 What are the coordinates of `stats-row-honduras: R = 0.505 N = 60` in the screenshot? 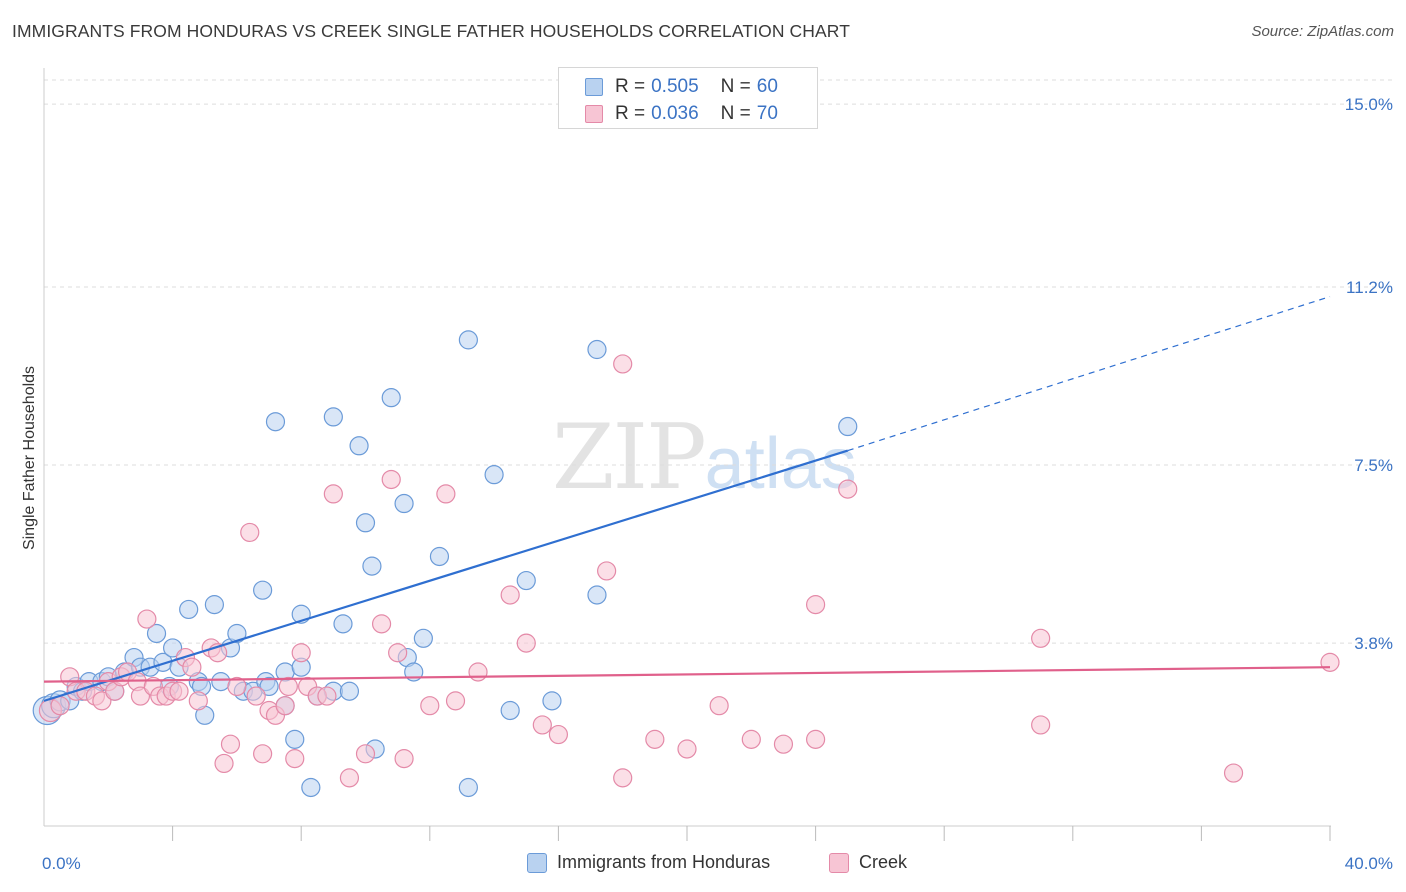 It's located at (681, 87).